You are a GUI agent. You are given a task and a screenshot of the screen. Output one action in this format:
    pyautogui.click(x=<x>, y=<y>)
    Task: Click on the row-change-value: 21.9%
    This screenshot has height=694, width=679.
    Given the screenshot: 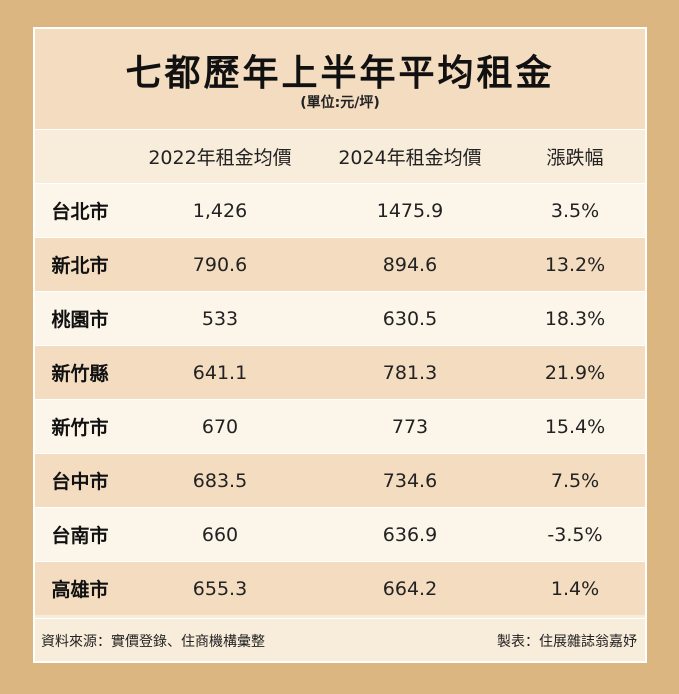 What is the action you would take?
    pyautogui.click(x=575, y=372)
    